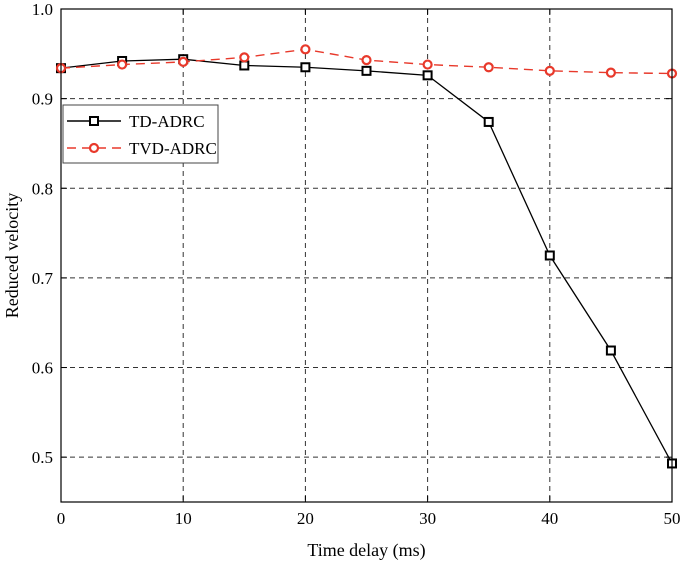  What do you see at coordinates (42, 188) in the screenshot?
I see `y-tick-label: 0.8` at bounding box center [42, 188].